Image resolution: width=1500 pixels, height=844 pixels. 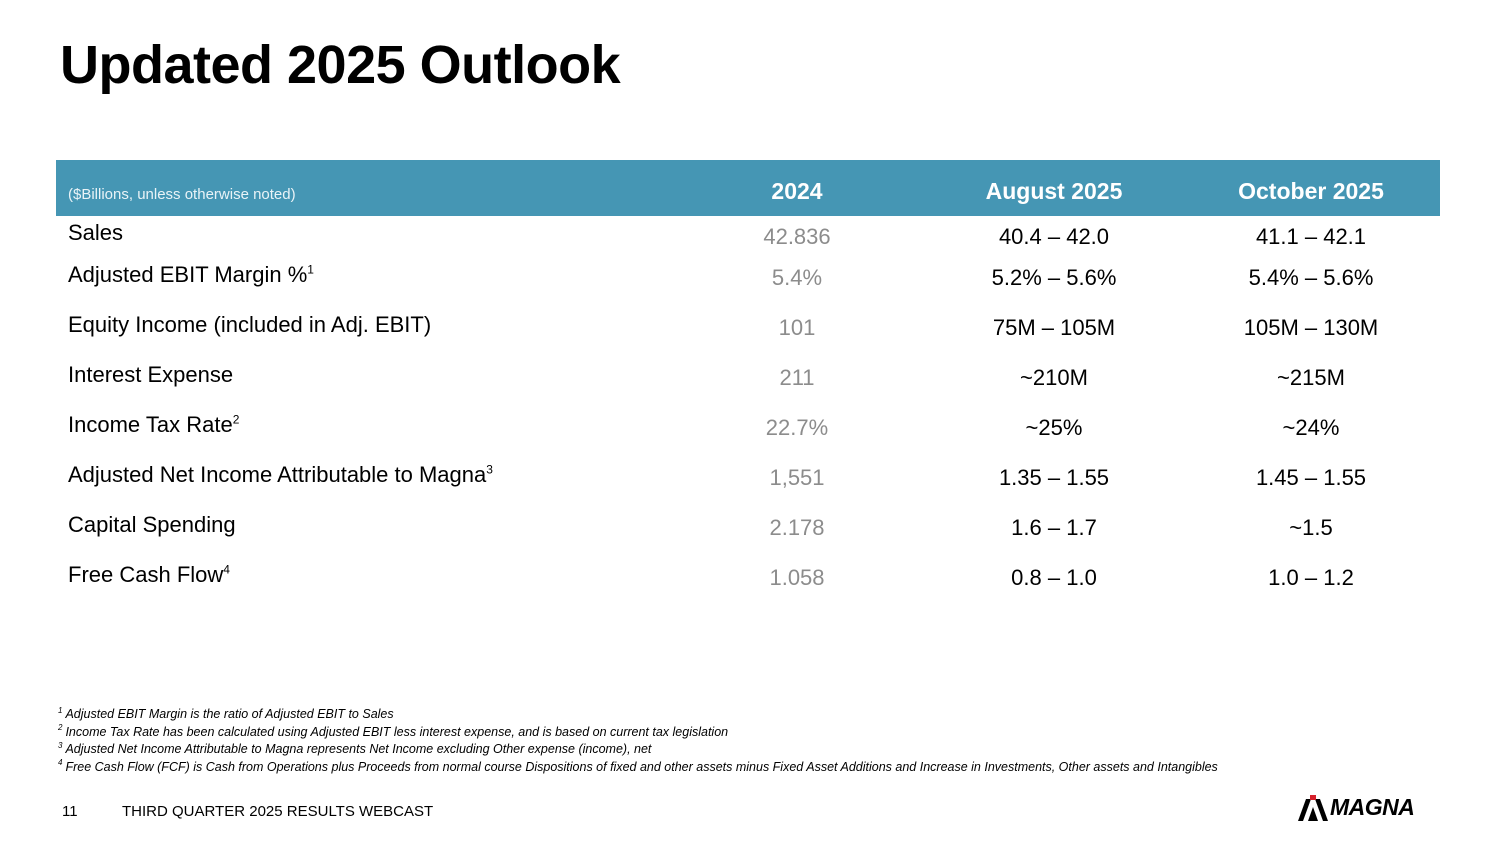 What do you see at coordinates (797, 527) in the screenshot?
I see `value-2024: 2.178` at bounding box center [797, 527].